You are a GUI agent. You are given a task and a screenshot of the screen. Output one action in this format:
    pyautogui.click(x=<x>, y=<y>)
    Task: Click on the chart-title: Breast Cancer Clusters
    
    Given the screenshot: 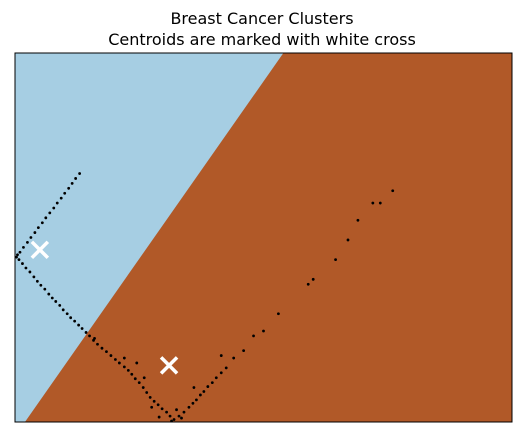 What is the action you would take?
    pyautogui.click(x=261, y=18)
    